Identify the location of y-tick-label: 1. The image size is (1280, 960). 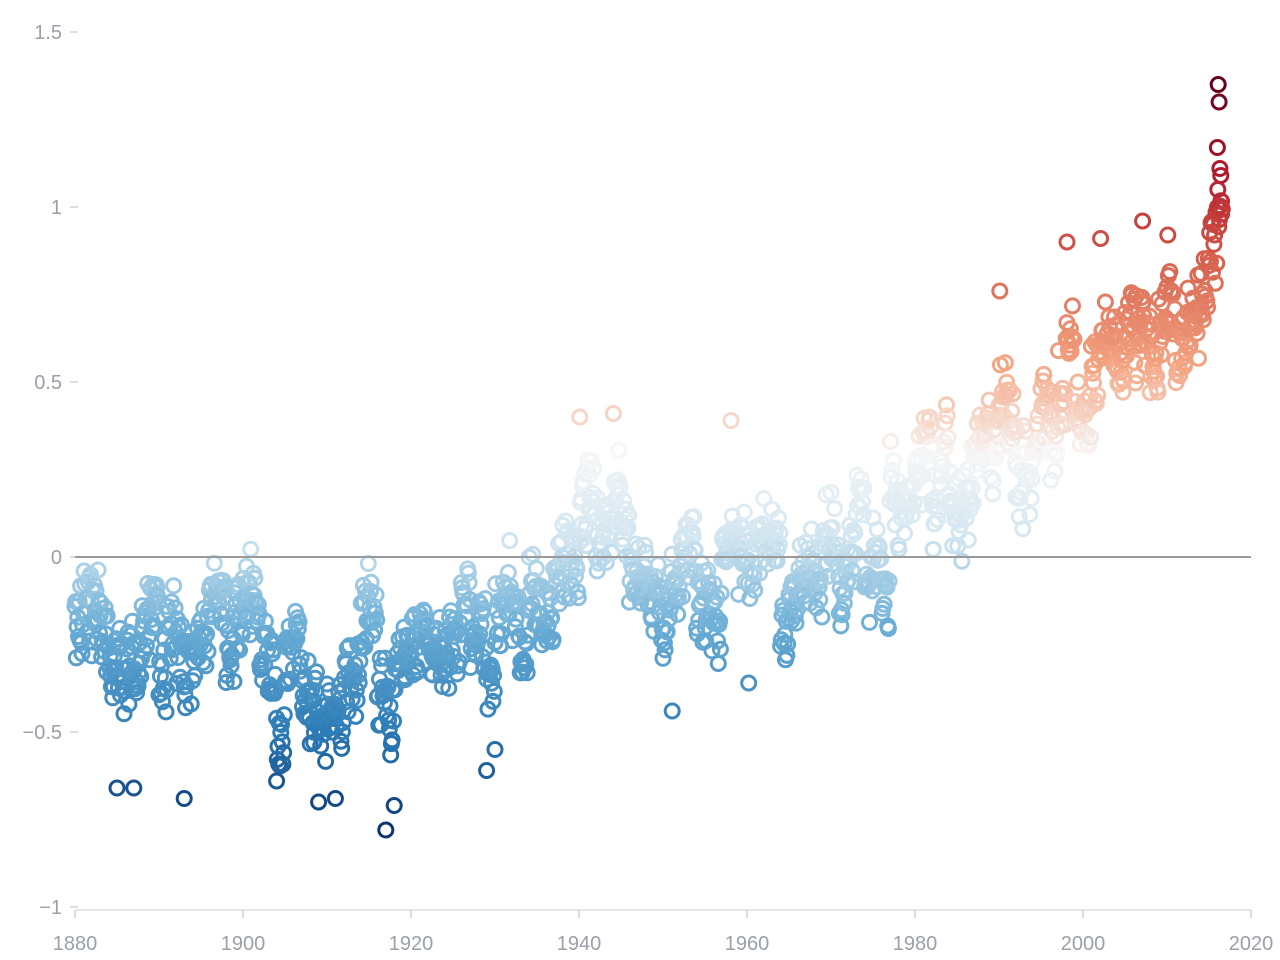
(56, 208).